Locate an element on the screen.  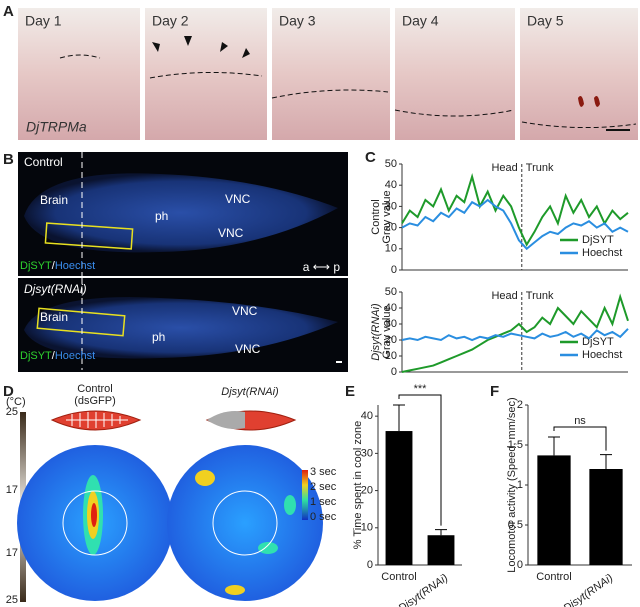
roi is located at coordinates (89, 236).